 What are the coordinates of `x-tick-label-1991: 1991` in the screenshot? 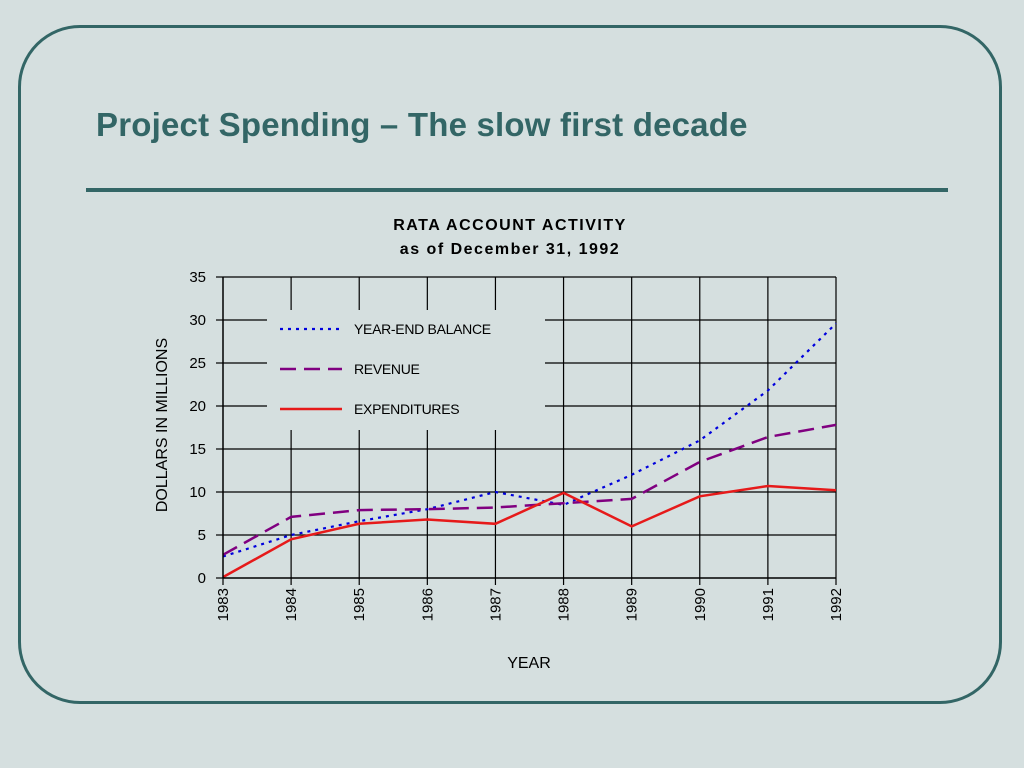 It's located at (768, 604).